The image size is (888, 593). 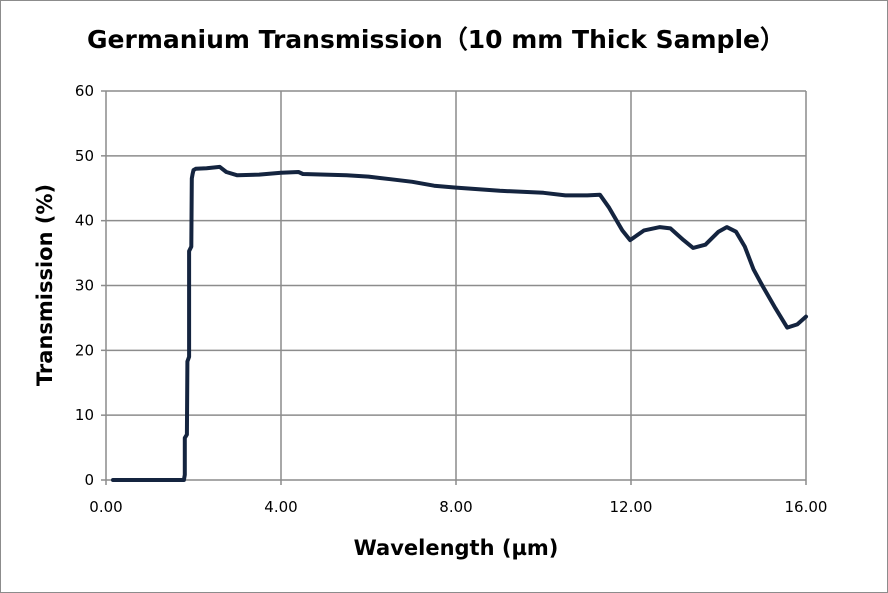 What do you see at coordinates (89, 480) in the screenshot?
I see `y-tick-label: 0` at bounding box center [89, 480].